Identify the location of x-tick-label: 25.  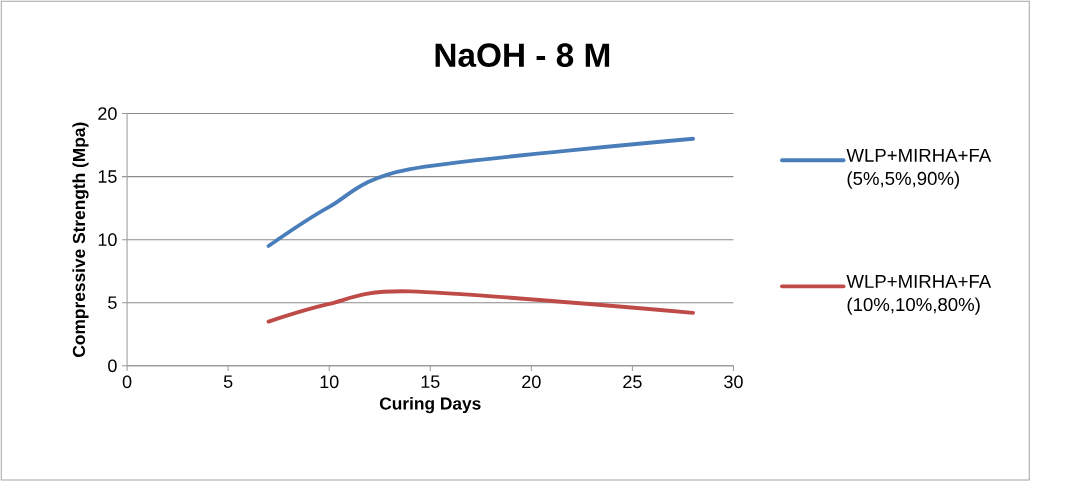
(632, 382).